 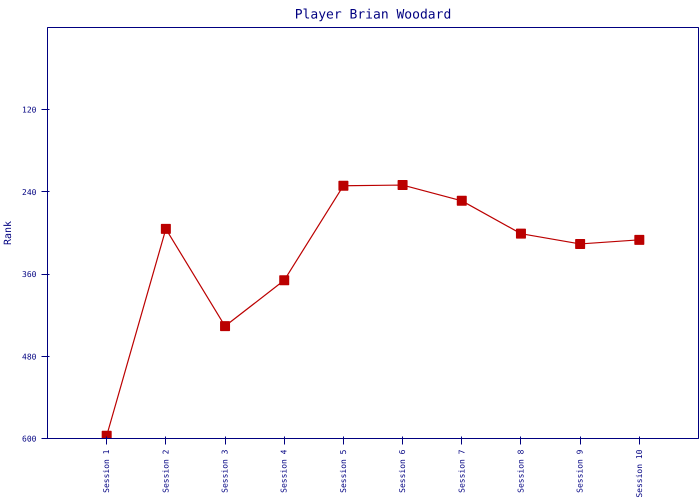 I want to click on x-tick-label: Session 10, so click(x=639, y=473).